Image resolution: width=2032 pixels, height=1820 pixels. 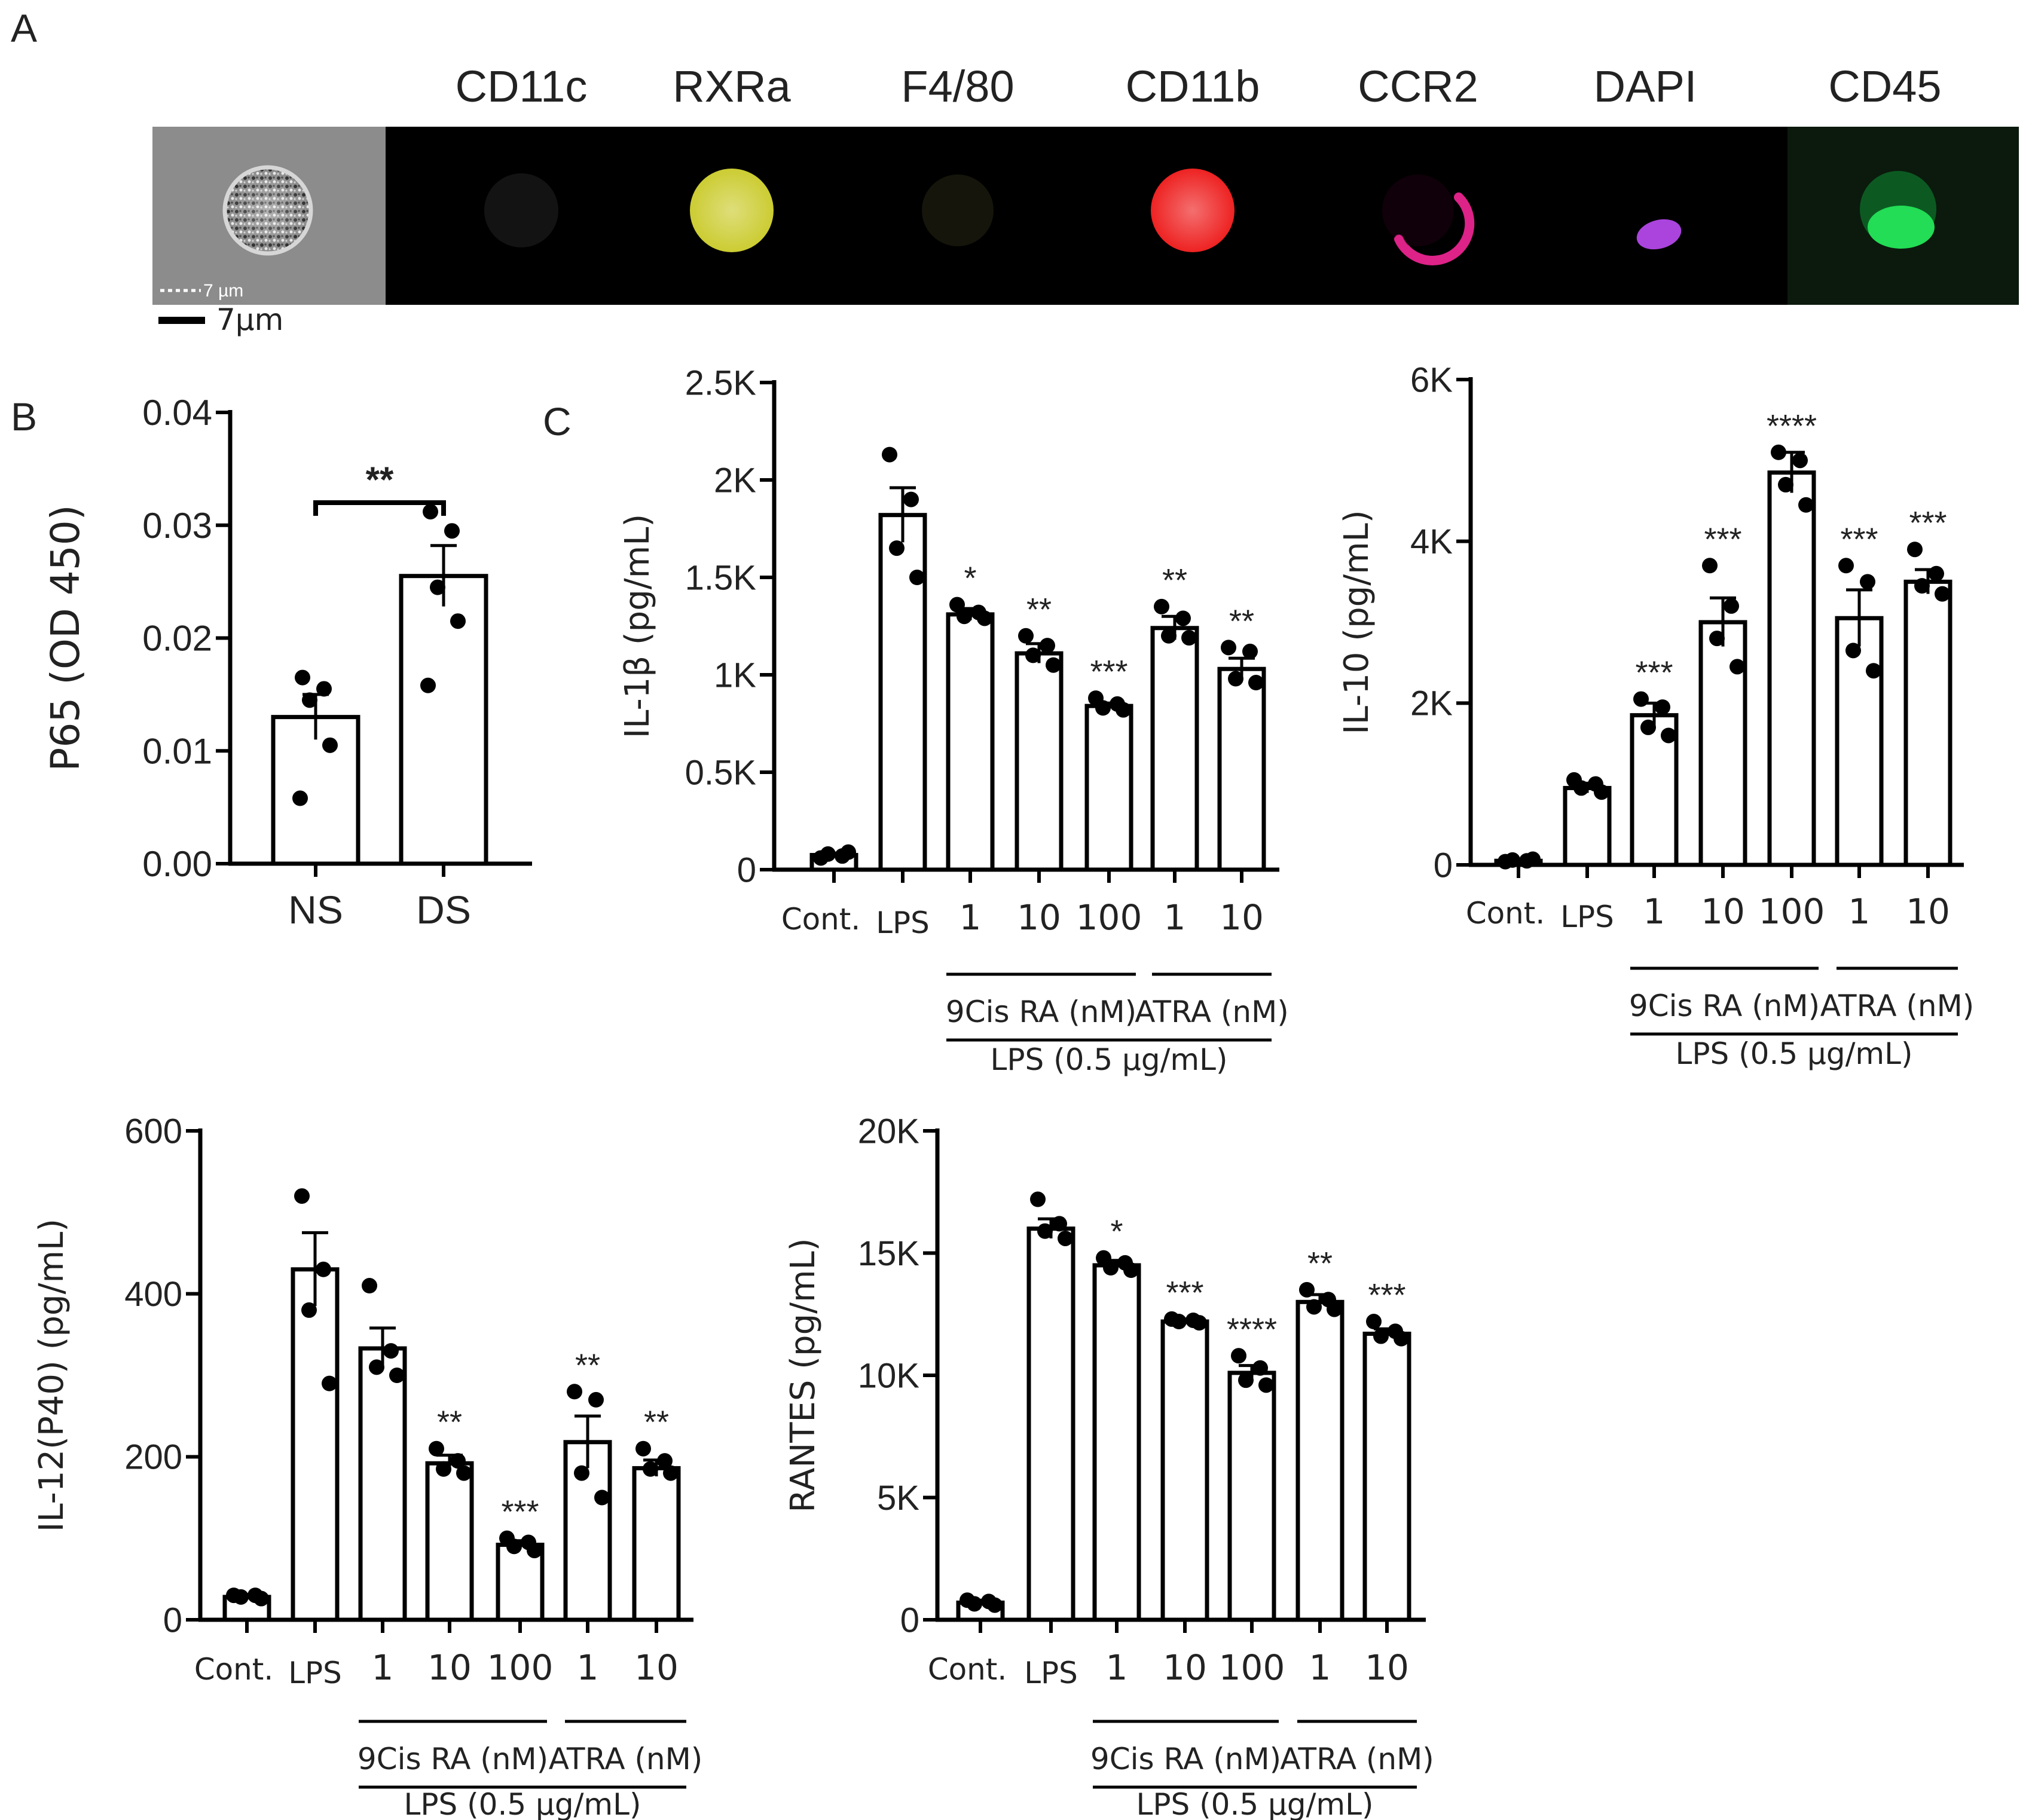 What do you see at coordinates (24, 28) in the screenshot?
I see `panel-label-a: A` at bounding box center [24, 28].